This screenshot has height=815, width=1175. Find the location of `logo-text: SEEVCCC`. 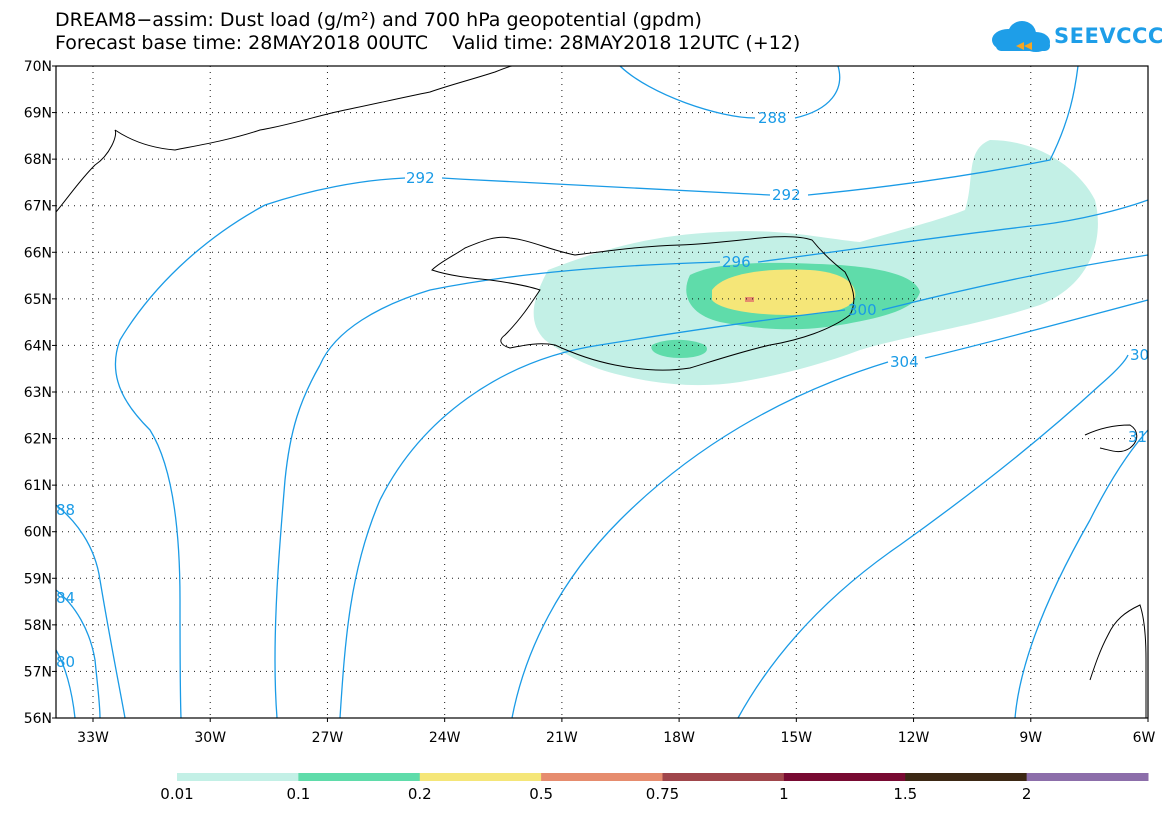

logo-text: SEEVCCC is located at coordinates (1109, 36).